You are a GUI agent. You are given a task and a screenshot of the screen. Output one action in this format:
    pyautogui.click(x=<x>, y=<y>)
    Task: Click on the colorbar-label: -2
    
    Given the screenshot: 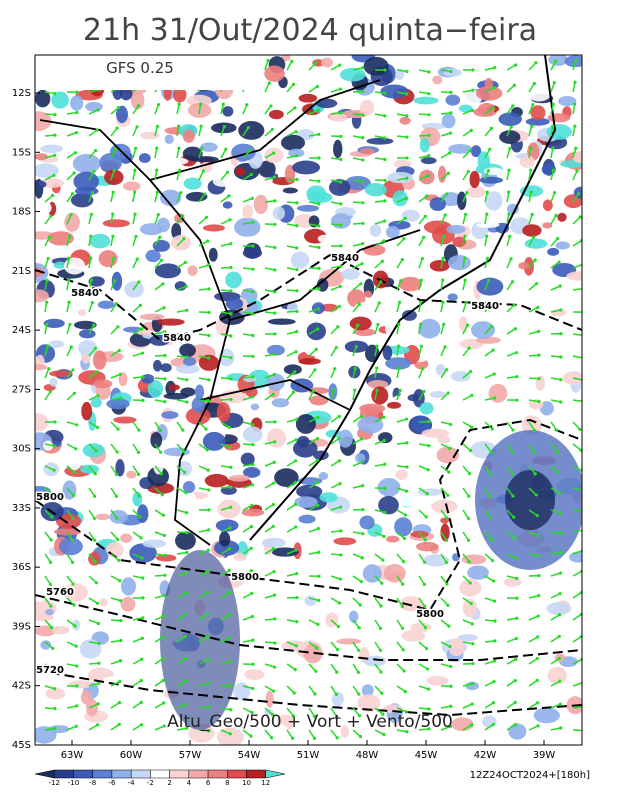 What is the action you would take?
    pyautogui.click(x=150, y=783)
    